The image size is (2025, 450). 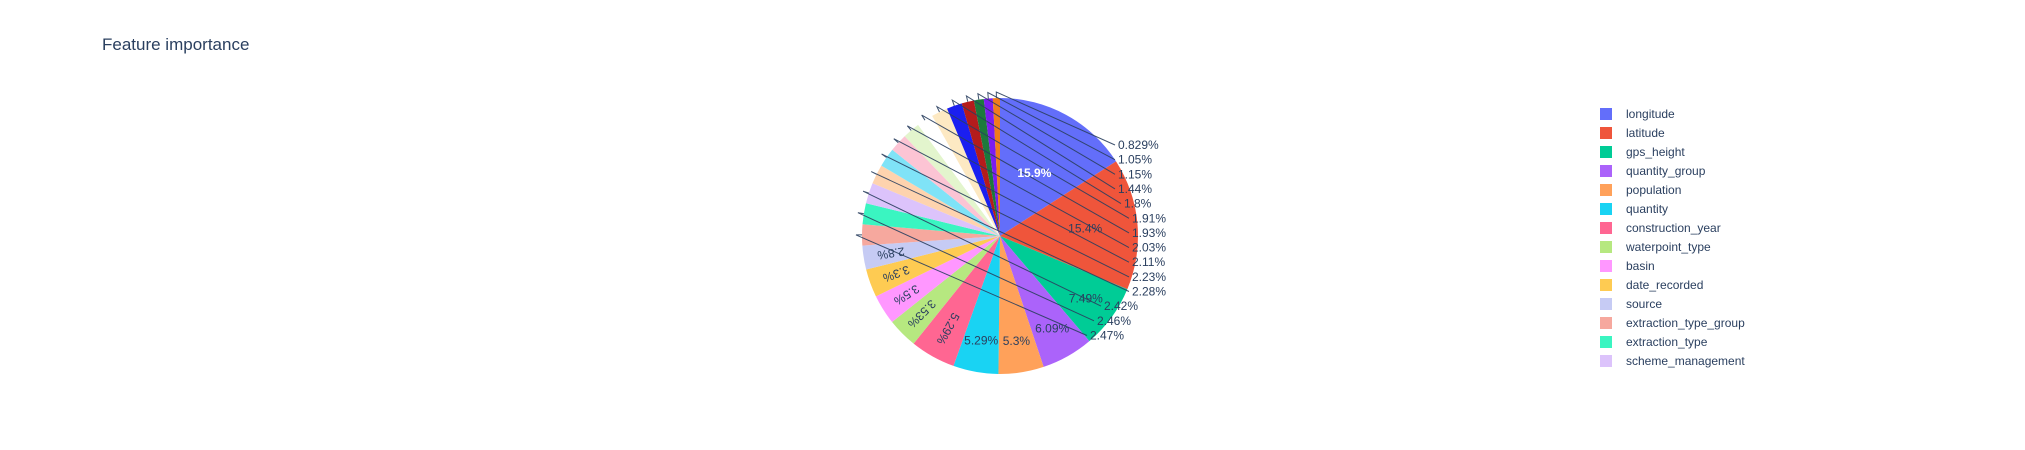 What do you see at coordinates (1135, 174) in the screenshot?
I see `slice-label: 1.15%` at bounding box center [1135, 174].